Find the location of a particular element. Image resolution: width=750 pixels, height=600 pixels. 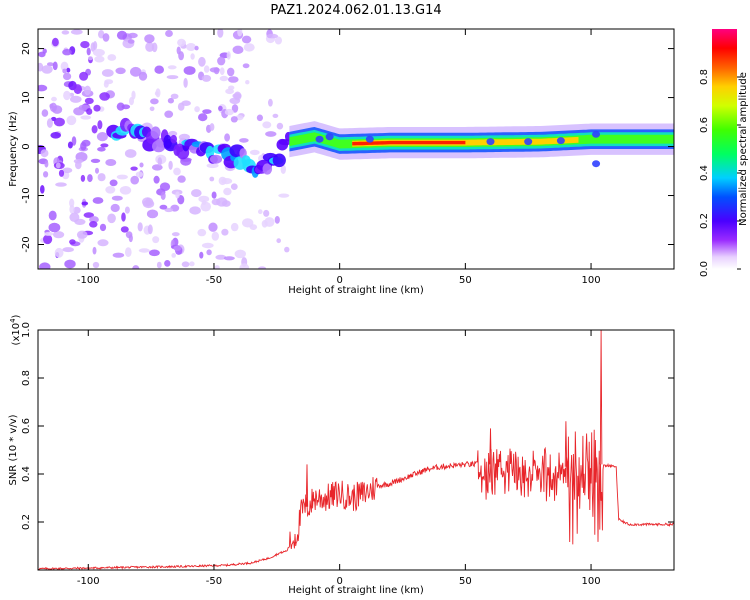

exponent-base: (x10 is located at coordinates (16, 334).